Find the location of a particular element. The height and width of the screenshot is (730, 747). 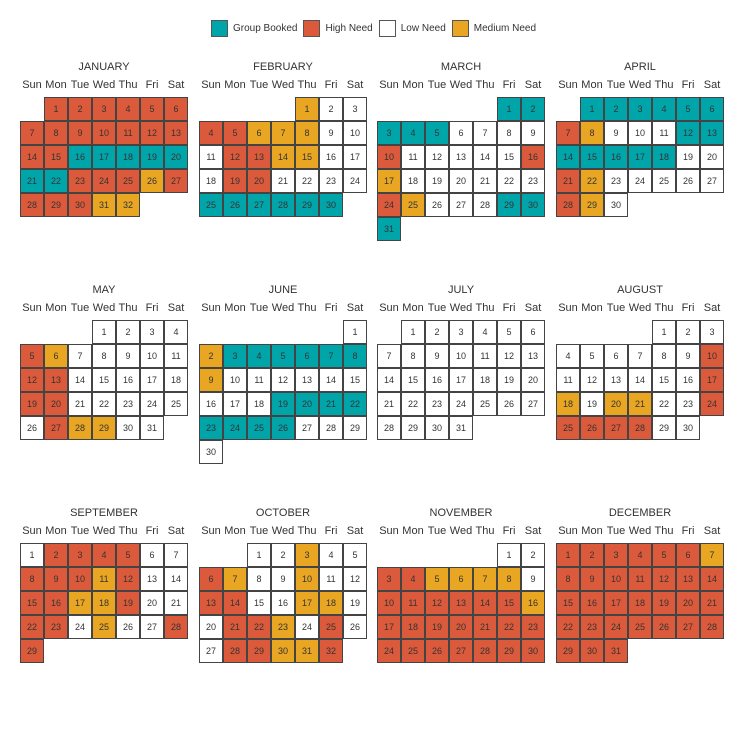

day-cell: 16 is located at coordinates (80, 157).